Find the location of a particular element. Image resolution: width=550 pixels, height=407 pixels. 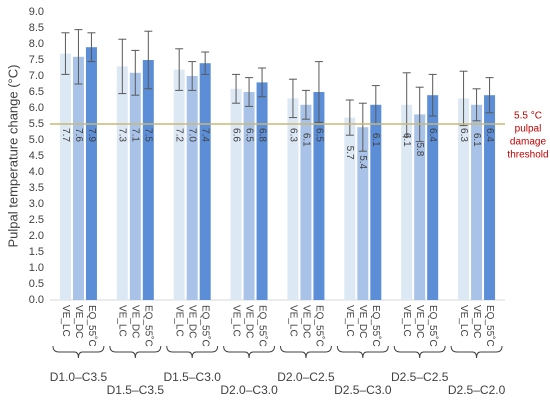

data-label: 5.4 is located at coordinates (362, 162).